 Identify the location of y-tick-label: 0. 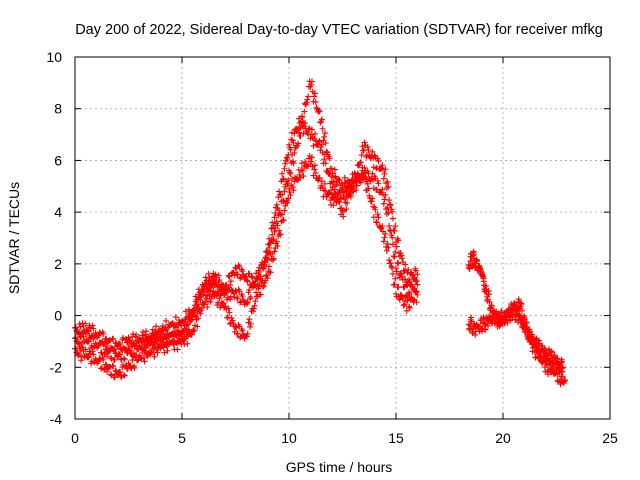
(58, 316).